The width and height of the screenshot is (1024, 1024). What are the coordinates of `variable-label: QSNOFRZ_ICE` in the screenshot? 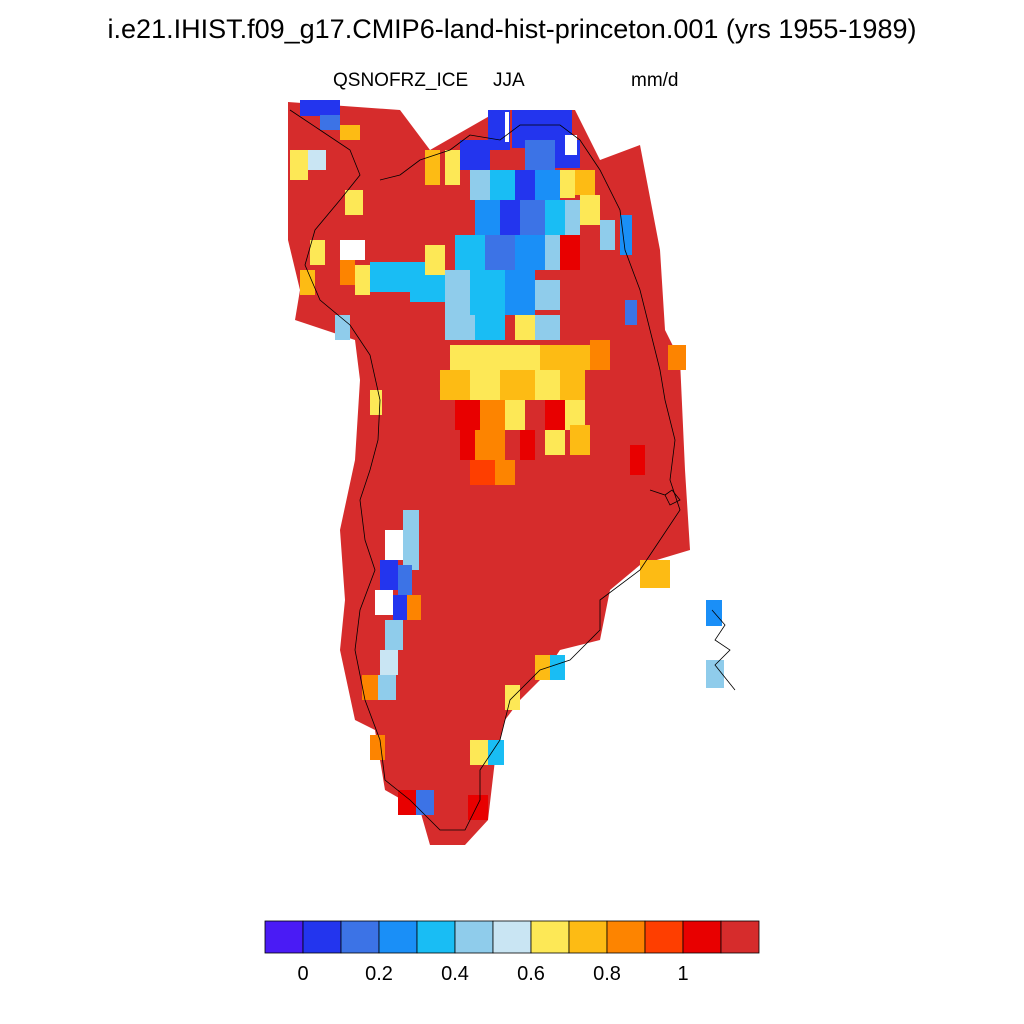 It's located at (401, 80).